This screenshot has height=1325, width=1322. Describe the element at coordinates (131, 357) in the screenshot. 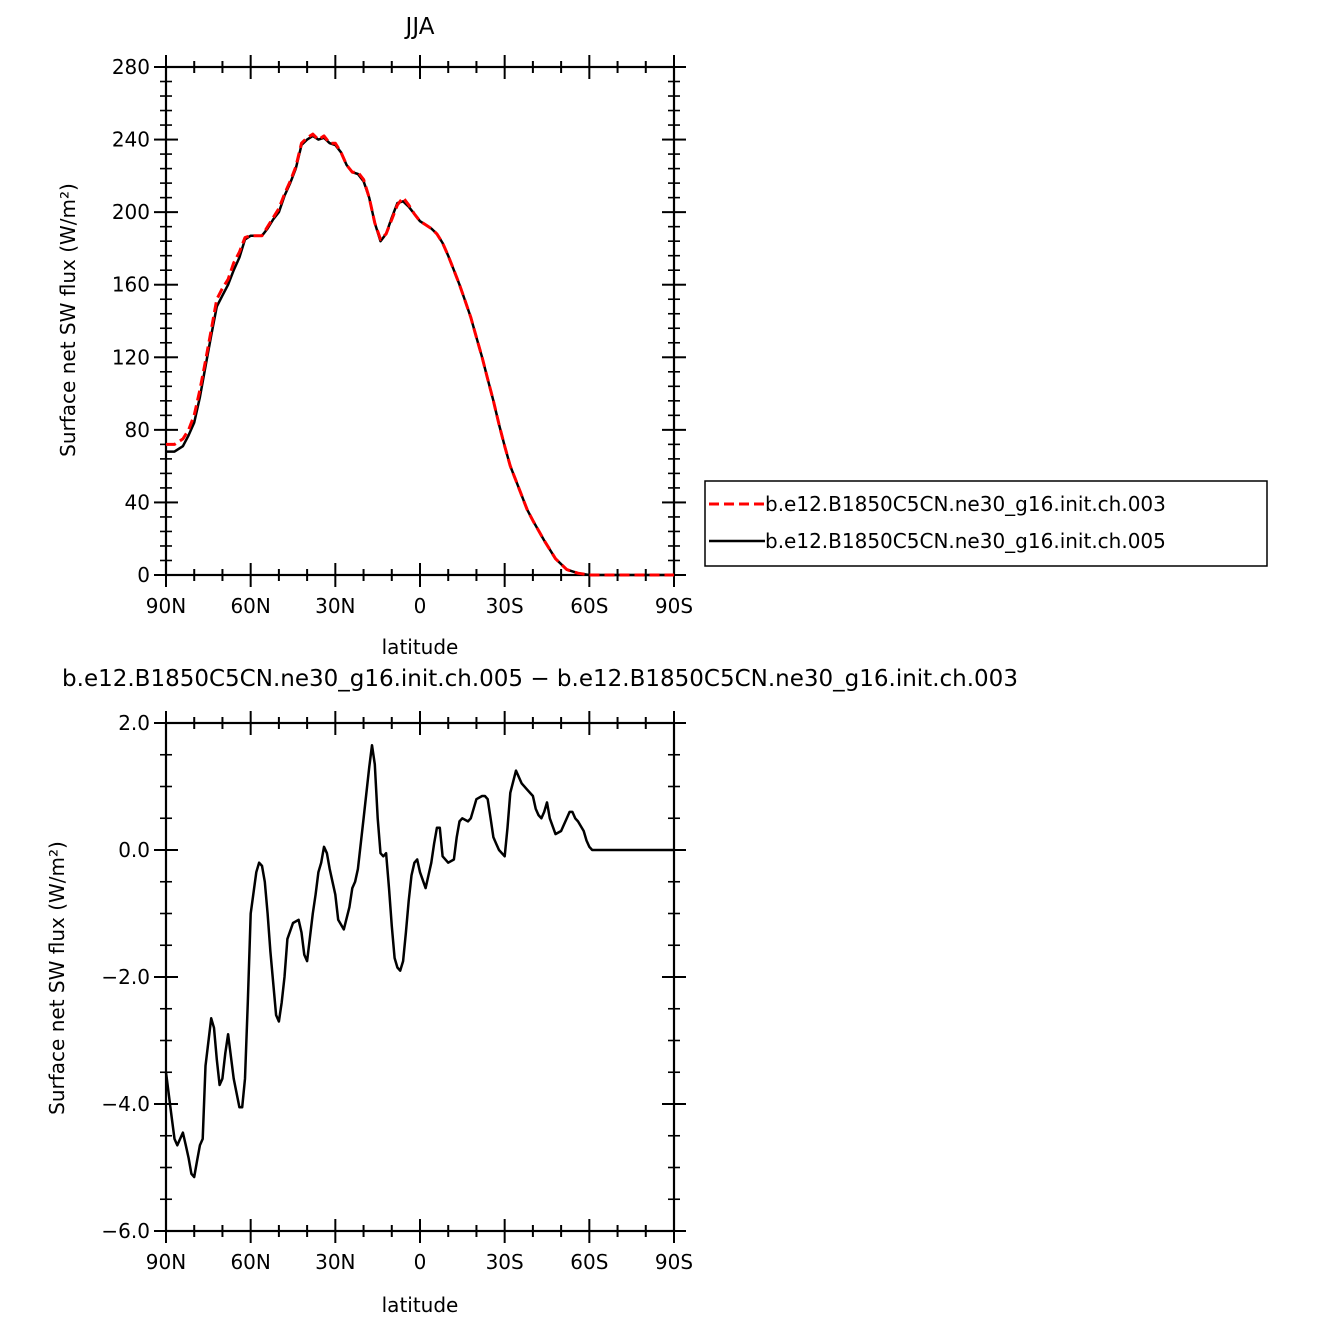

I see `top-y-tick-label: 120` at that location.